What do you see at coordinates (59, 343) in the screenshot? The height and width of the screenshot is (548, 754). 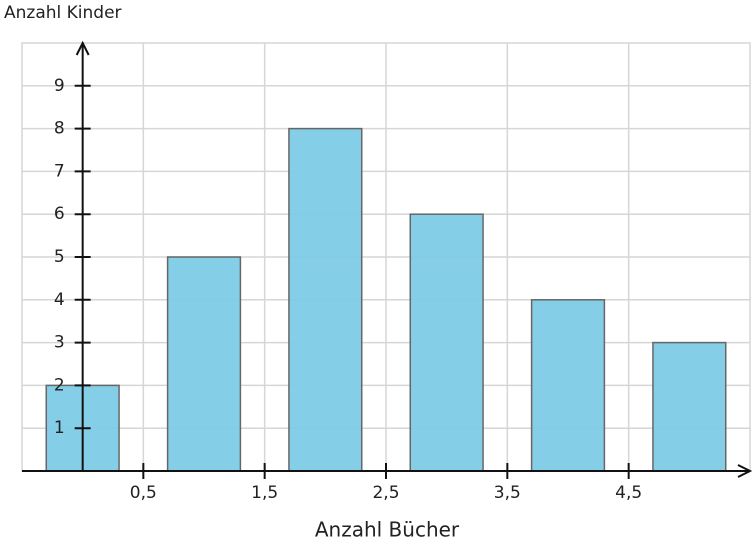 I see `y-tick-label: 3` at bounding box center [59, 343].